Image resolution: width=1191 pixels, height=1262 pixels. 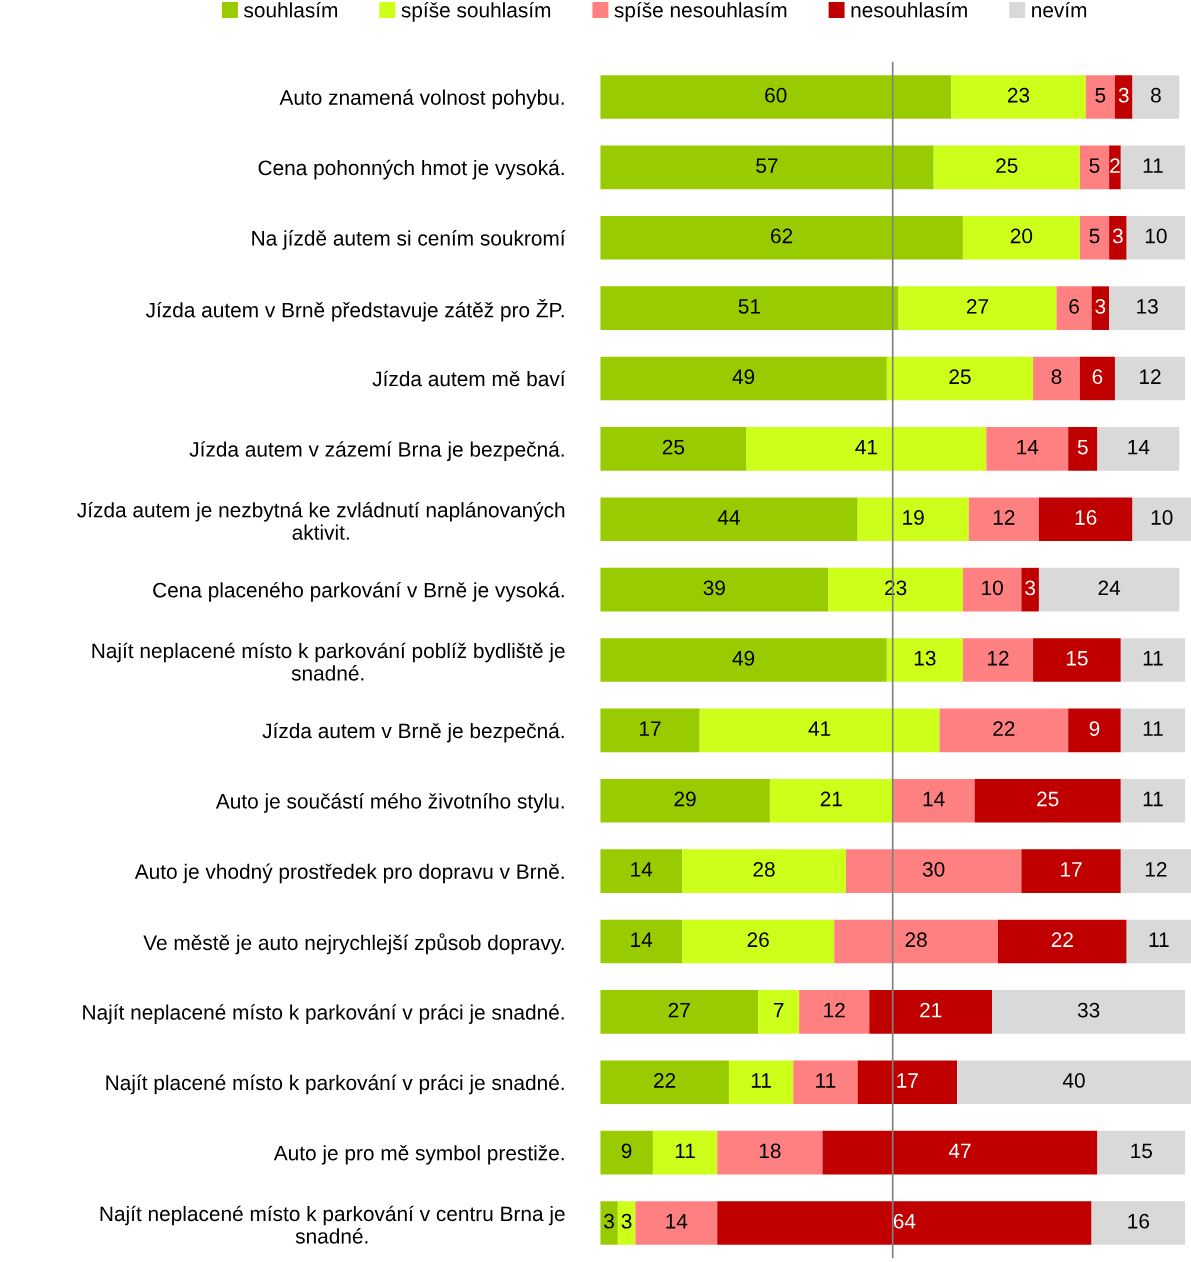 I want to click on y-tick-label: Ve městě je auto nejrychlejší způsob dopravy., so click(x=353, y=944).